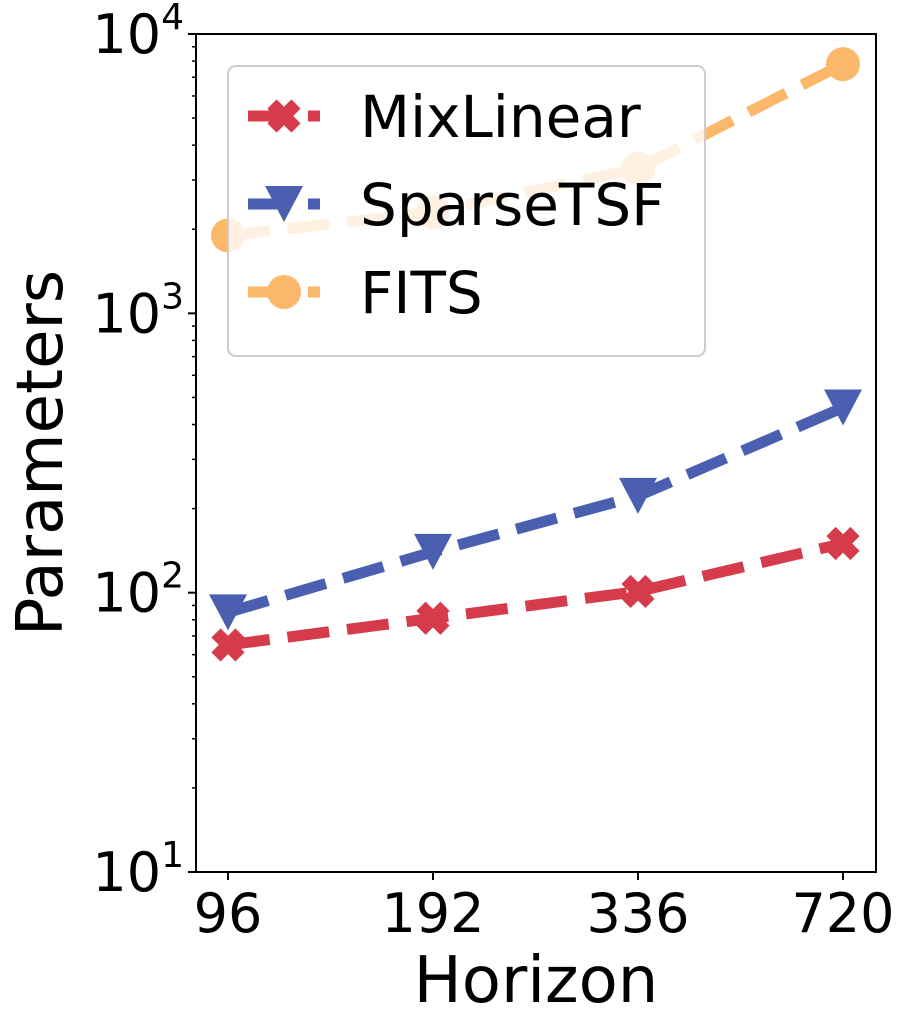  Describe the element at coordinates (536, 981) in the screenshot. I see `x-axis-label: Horizon` at that location.